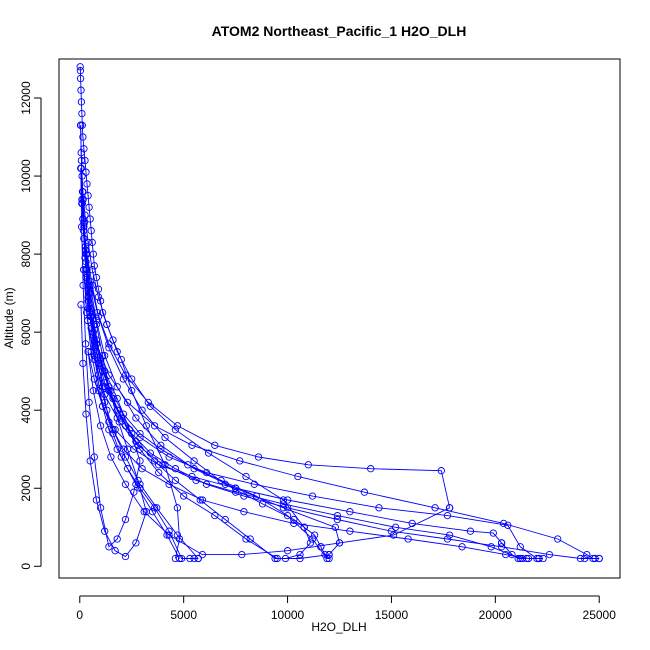 The height and width of the screenshot is (650, 650). I want to click on y-axis-label: Altitude (m), so click(9, 317).